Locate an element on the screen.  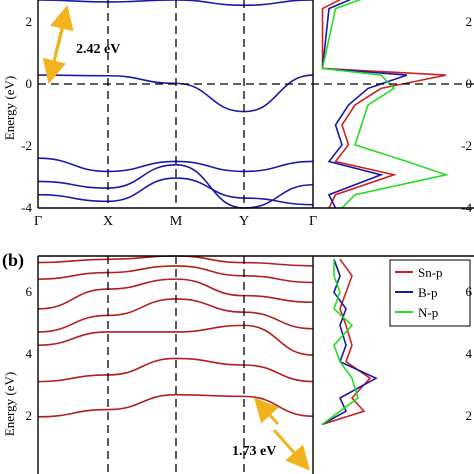
panel-b-dos-y-ticks: 2 4 6 is located at coordinates (469, 353).